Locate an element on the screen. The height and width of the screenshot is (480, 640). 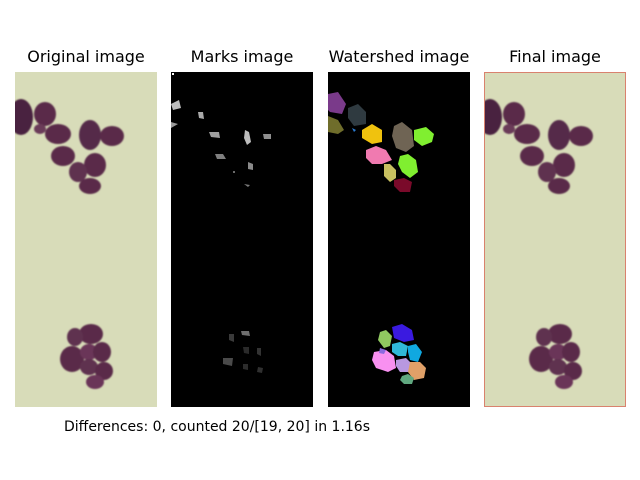
marks-image-title: Marks image is located at coordinates (242, 56).